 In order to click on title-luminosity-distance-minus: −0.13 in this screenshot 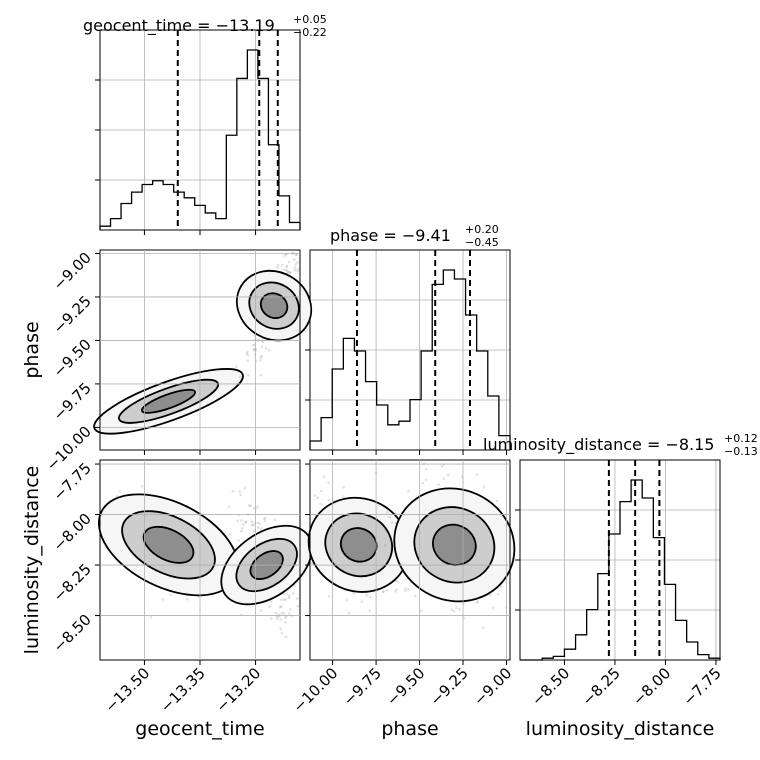, I will do `click(741, 451)`.